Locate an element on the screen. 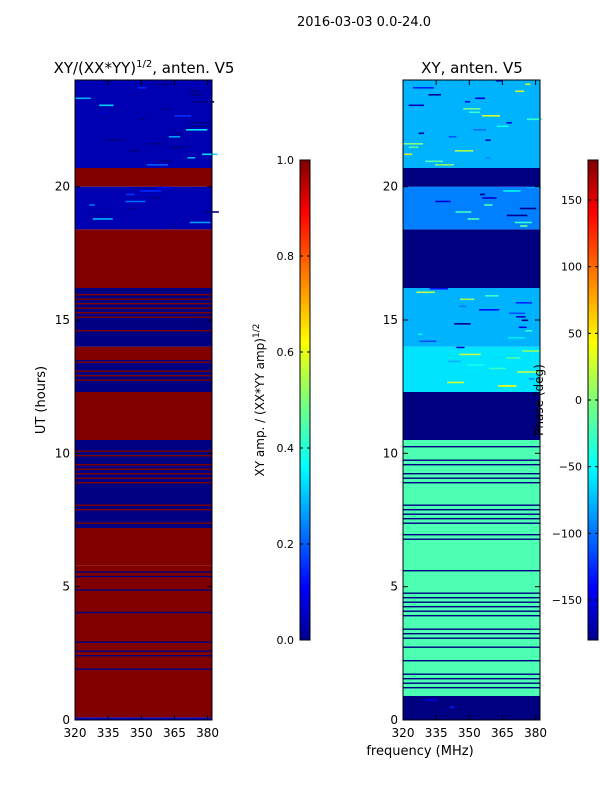  y-tick-label: 15 is located at coordinates (62, 320).